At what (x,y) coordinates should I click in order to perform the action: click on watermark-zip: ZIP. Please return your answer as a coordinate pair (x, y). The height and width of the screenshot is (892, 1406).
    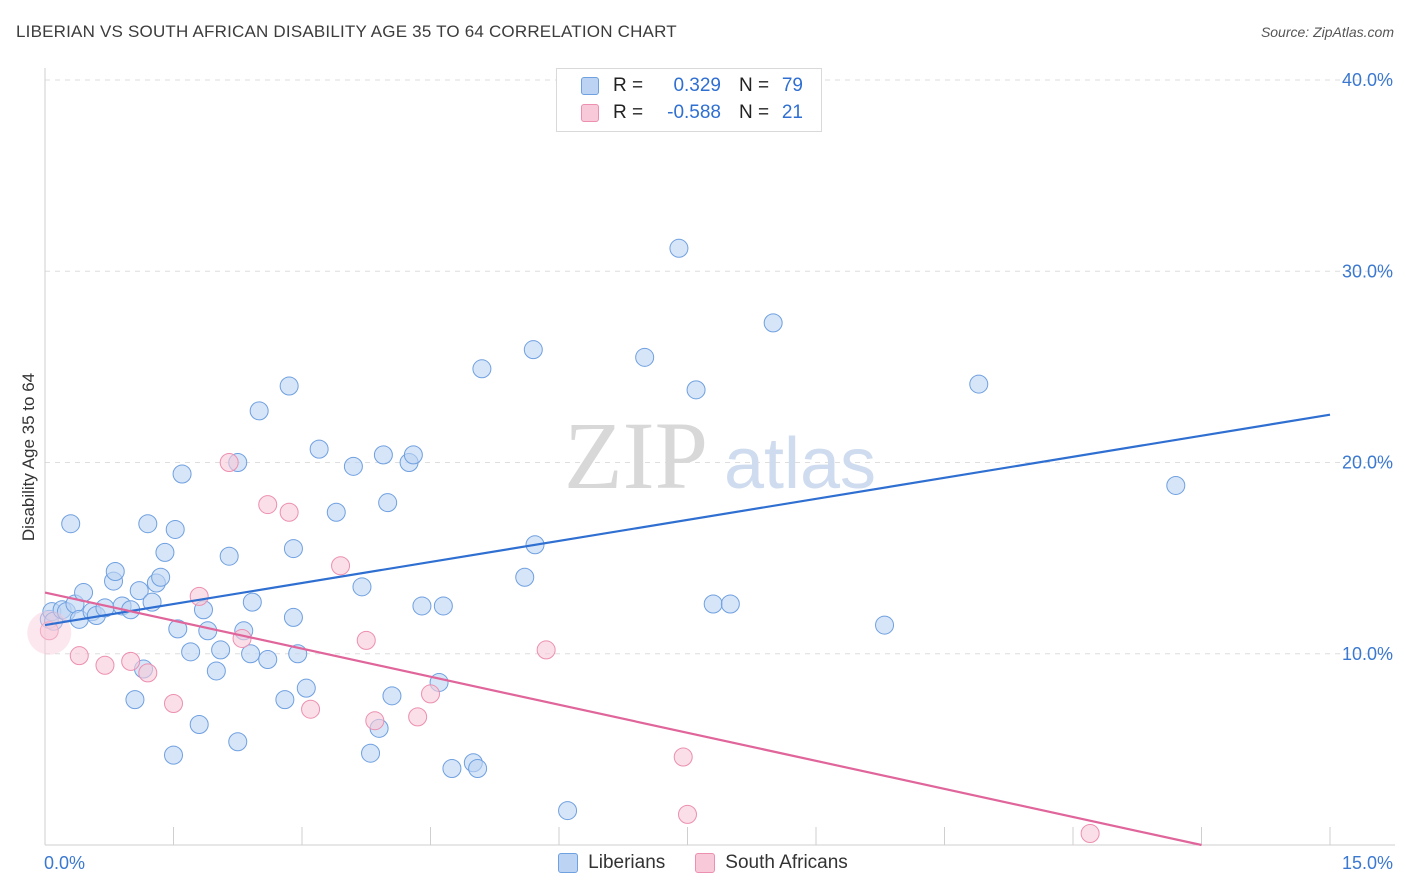
    Looking at the image, I should click on (636, 455).